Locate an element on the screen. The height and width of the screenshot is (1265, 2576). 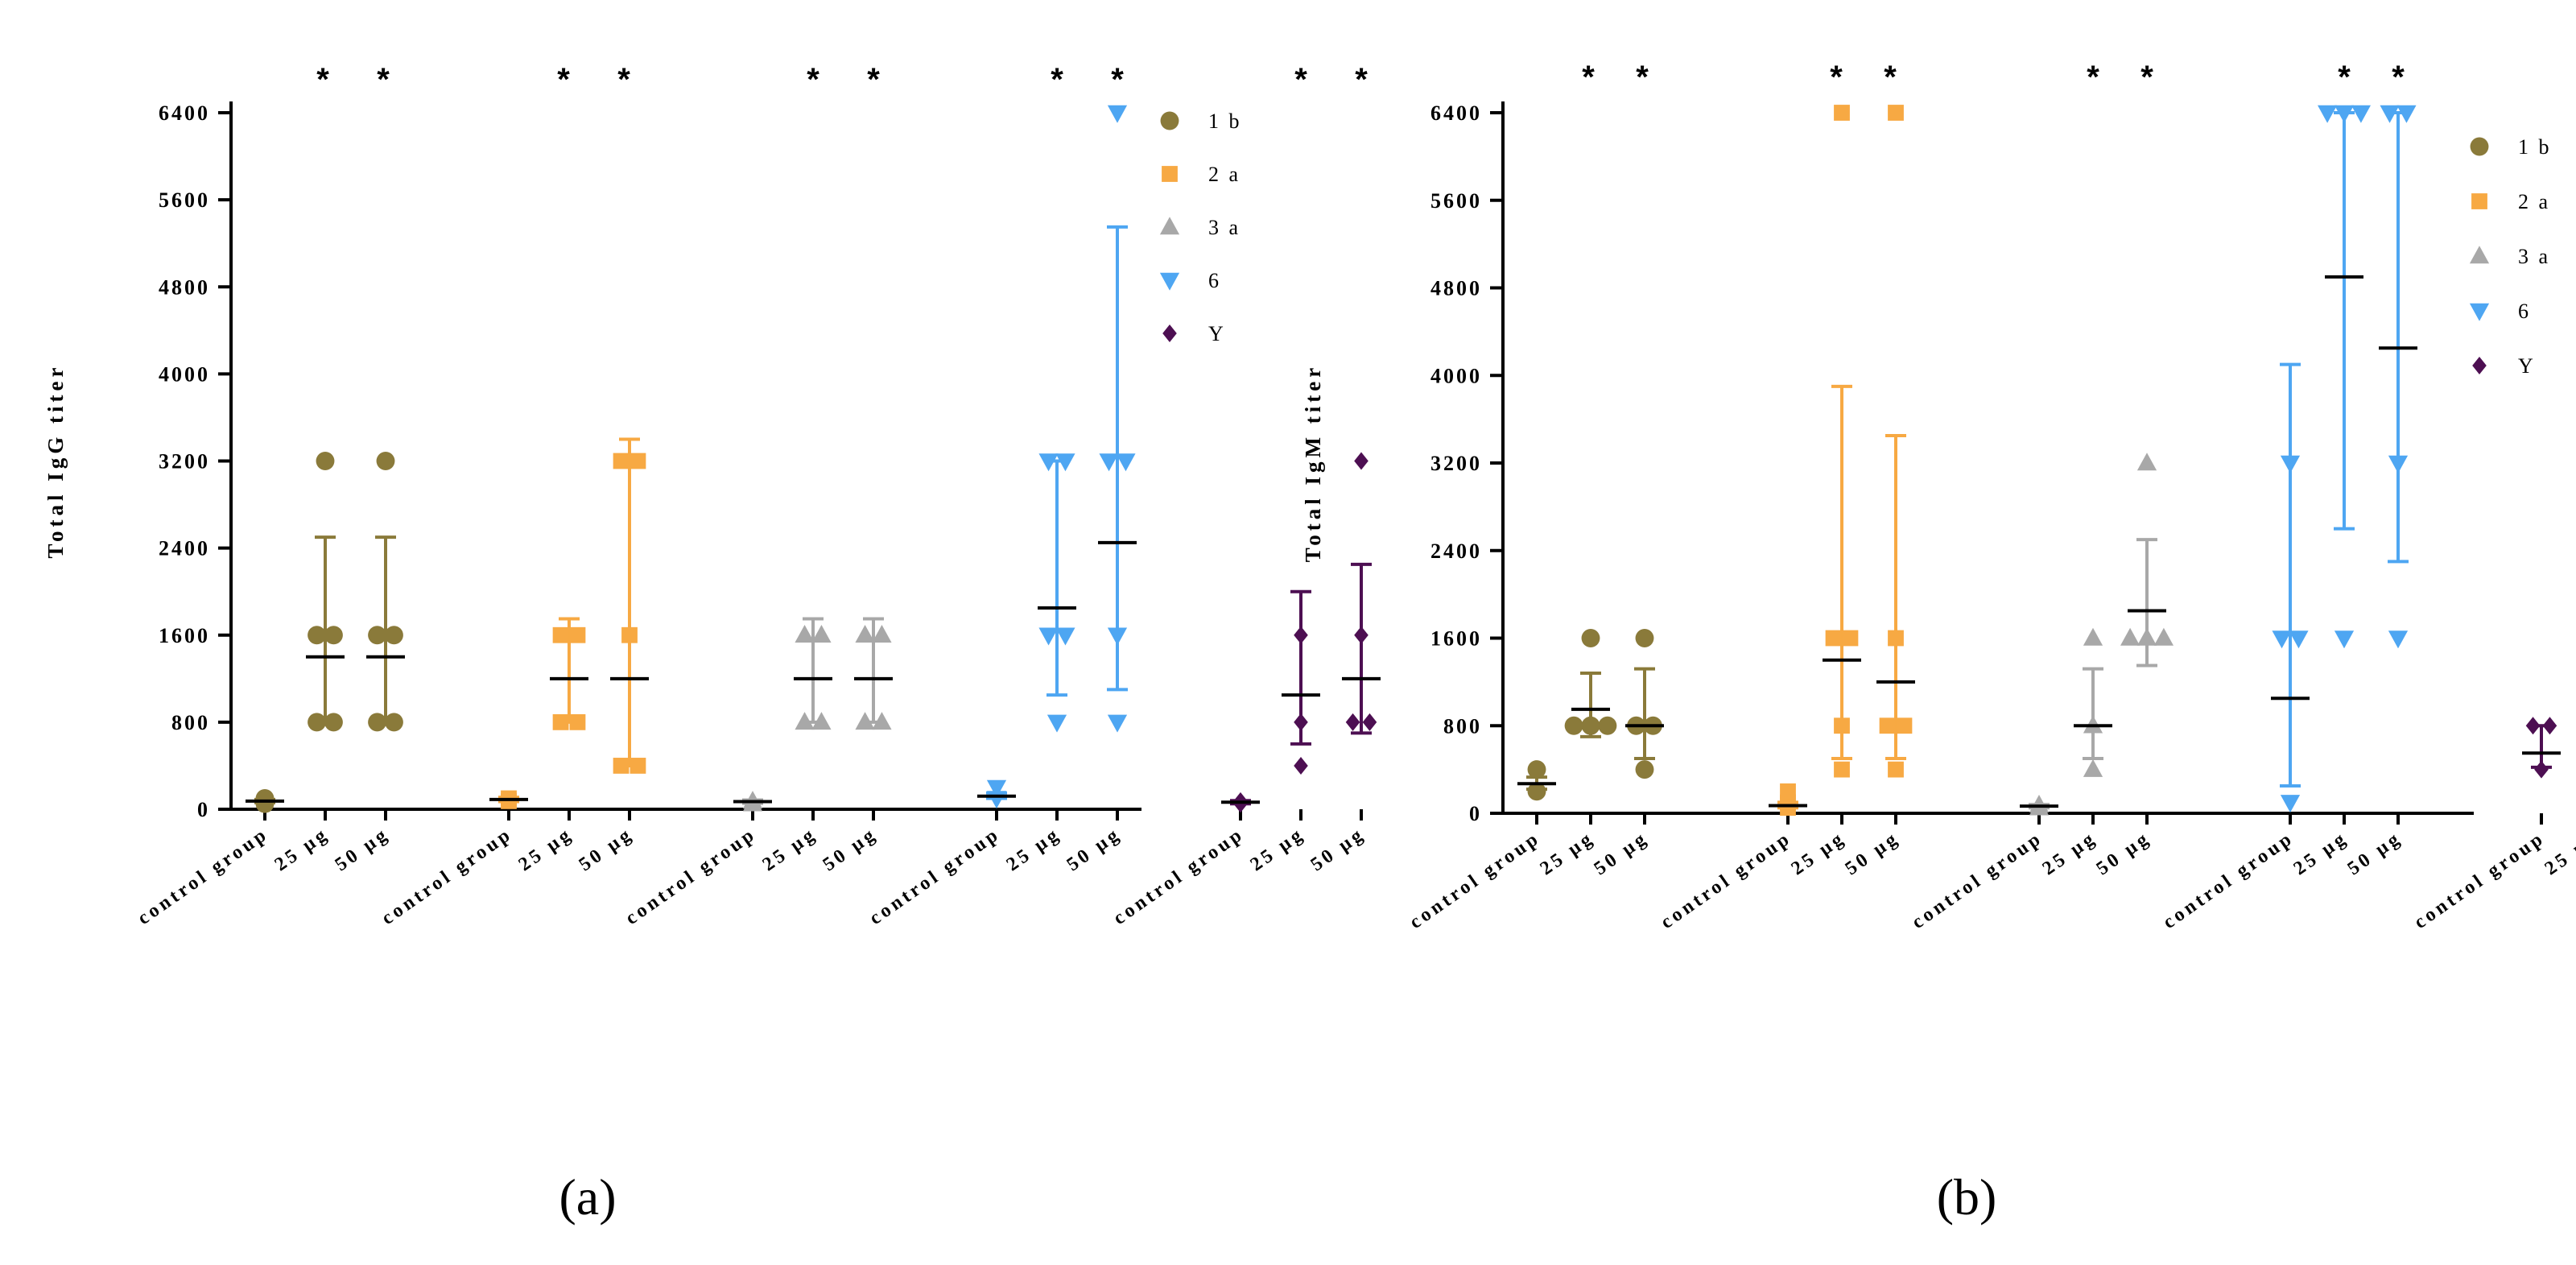
y-tick-label: 4000 is located at coordinates (184, 374).